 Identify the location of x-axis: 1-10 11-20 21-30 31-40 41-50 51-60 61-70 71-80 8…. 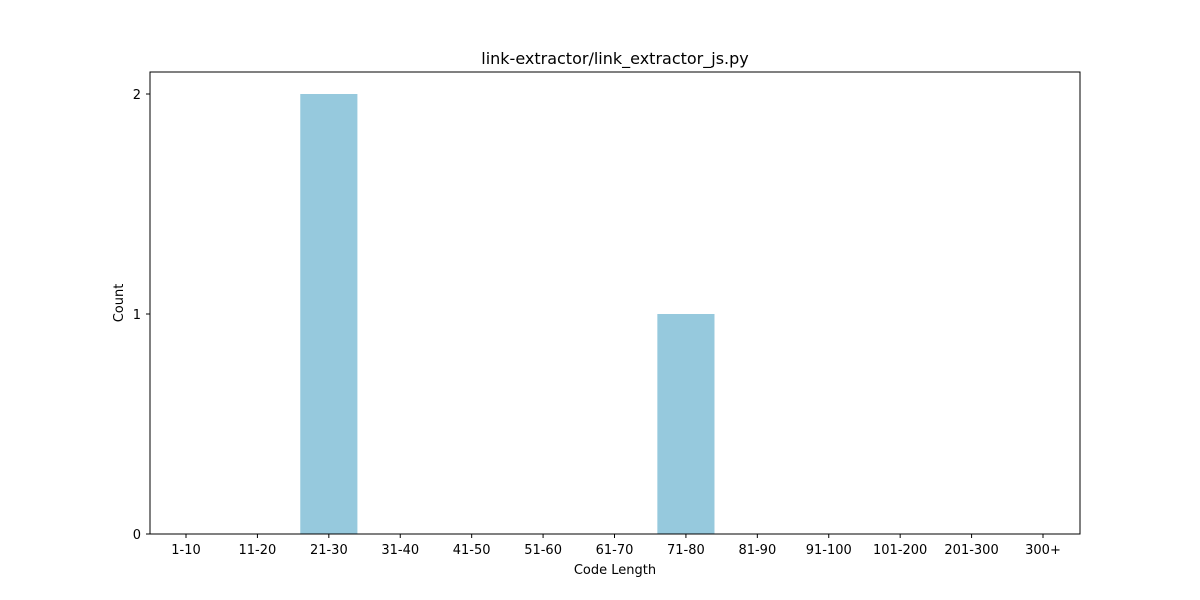
(616, 546).